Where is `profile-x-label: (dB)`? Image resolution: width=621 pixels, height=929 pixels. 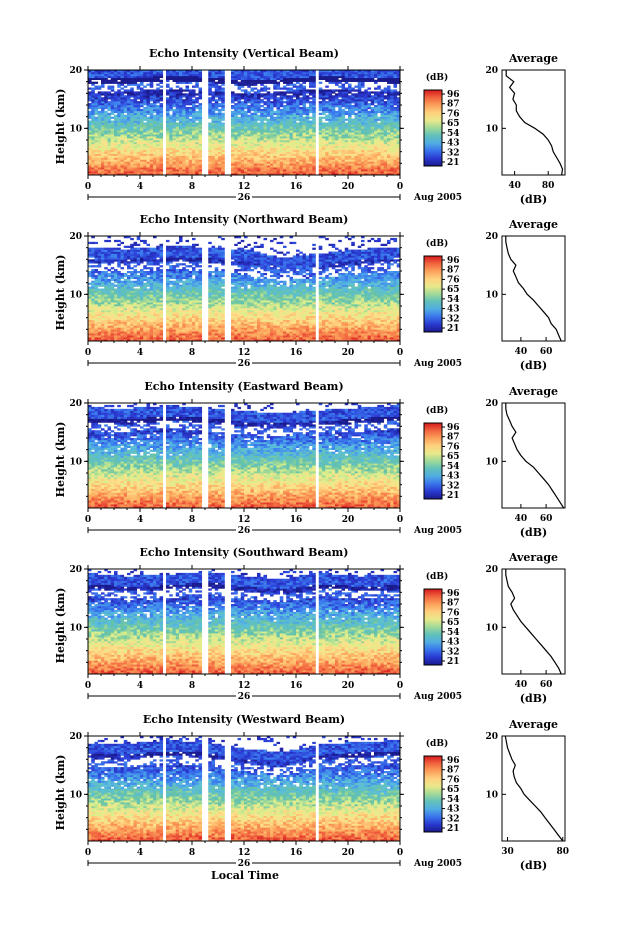
profile-x-label: (dB) is located at coordinates (533, 199).